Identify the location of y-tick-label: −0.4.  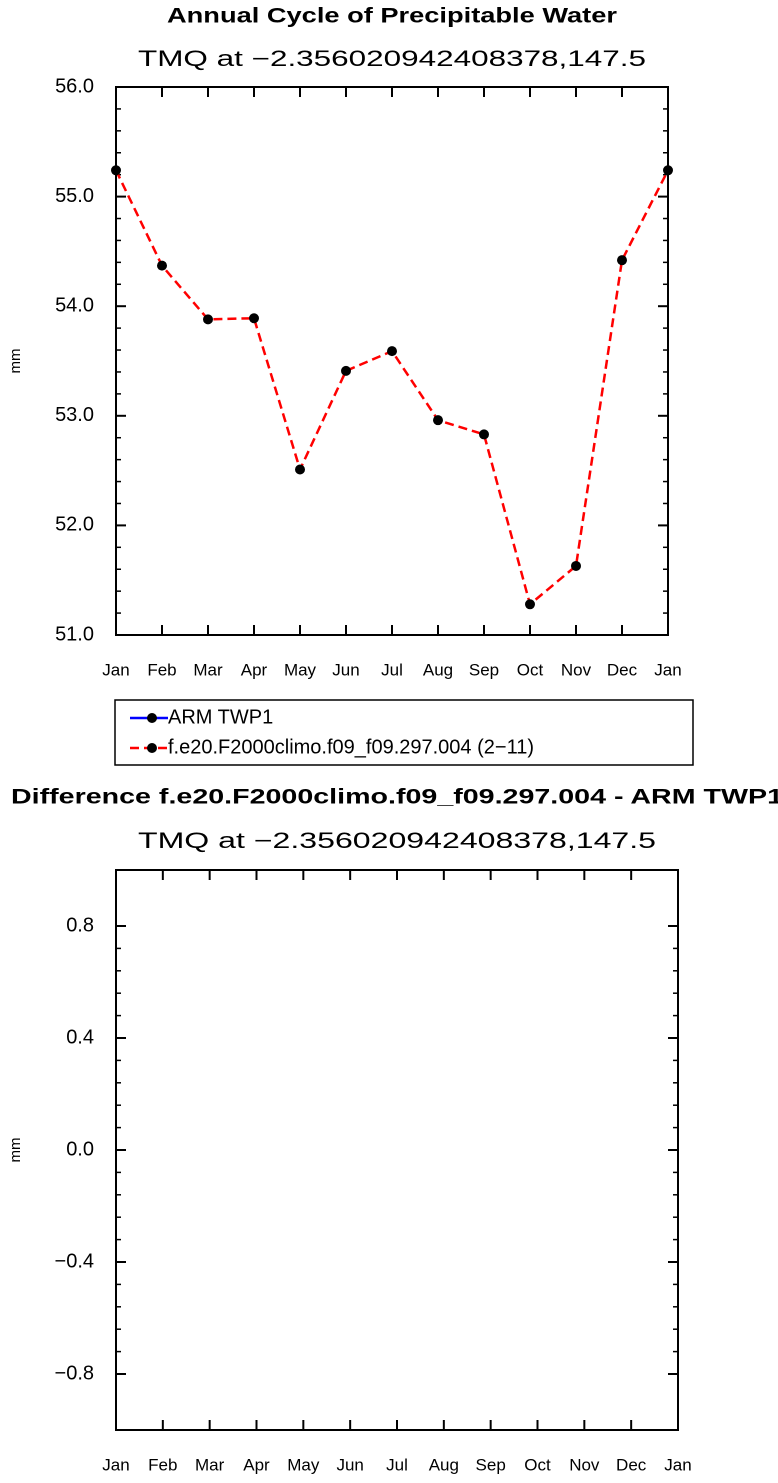
(74, 1261).